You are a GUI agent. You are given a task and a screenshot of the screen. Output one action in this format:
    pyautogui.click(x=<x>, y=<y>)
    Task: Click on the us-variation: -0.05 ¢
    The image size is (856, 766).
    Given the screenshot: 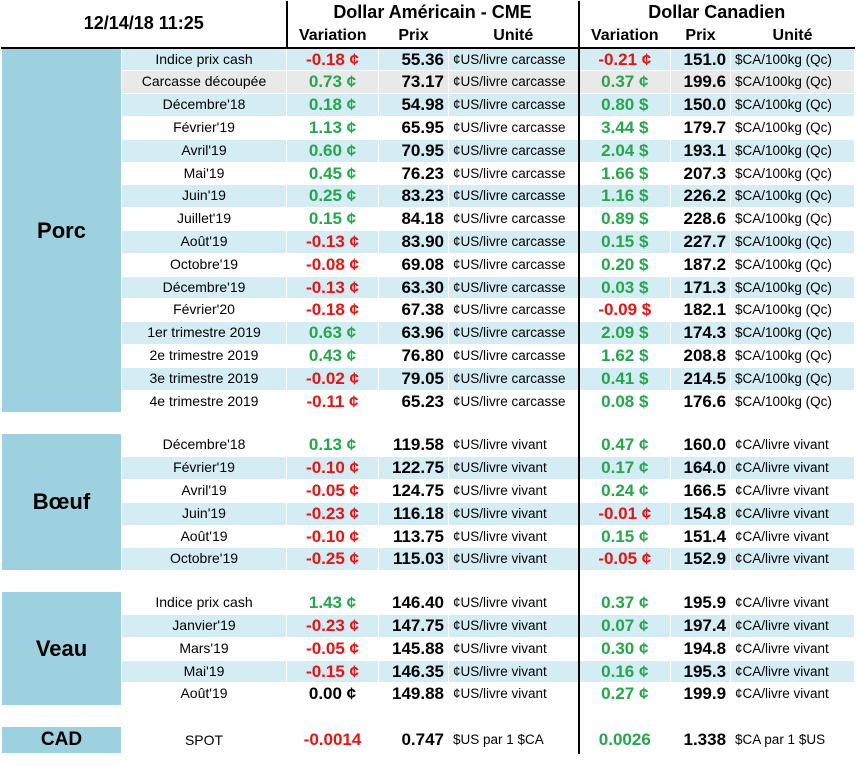 What is the action you would take?
    pyautogui.click(x=332, y=648)
    